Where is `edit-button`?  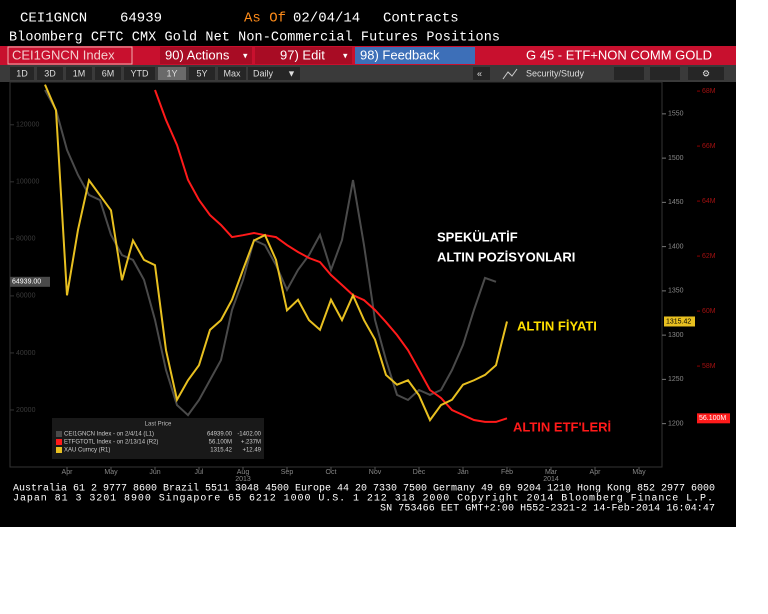 edit-button is located at coordinates (303, 55).